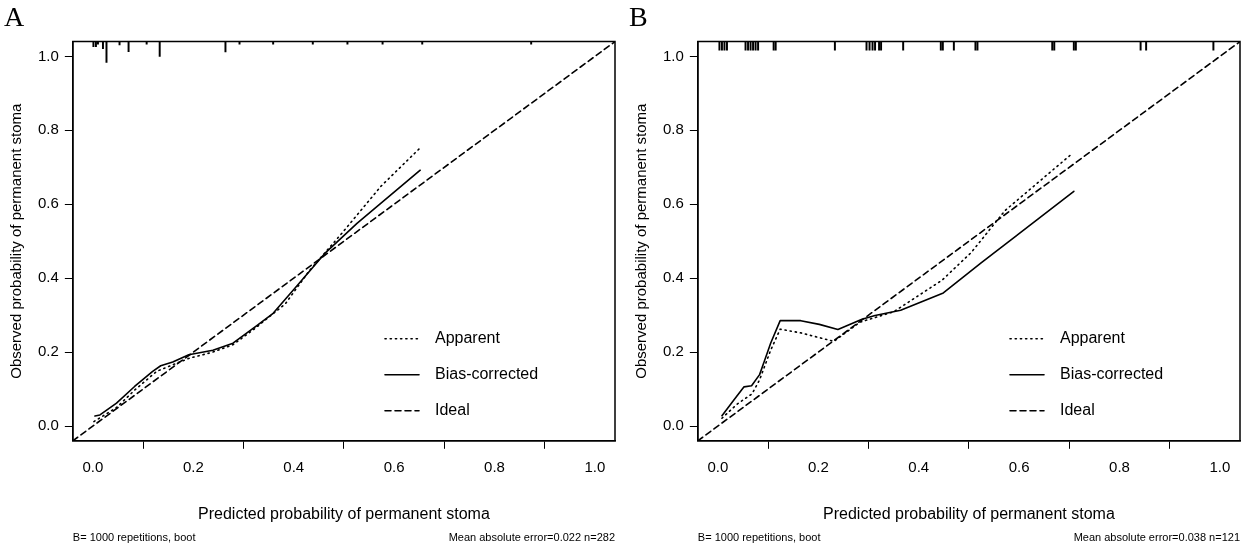 The image size is (1250, 544). What do you see at coordinates (638, 17) in the screenshot?
I see `chart-title: B` at bounding box center [638, 17].